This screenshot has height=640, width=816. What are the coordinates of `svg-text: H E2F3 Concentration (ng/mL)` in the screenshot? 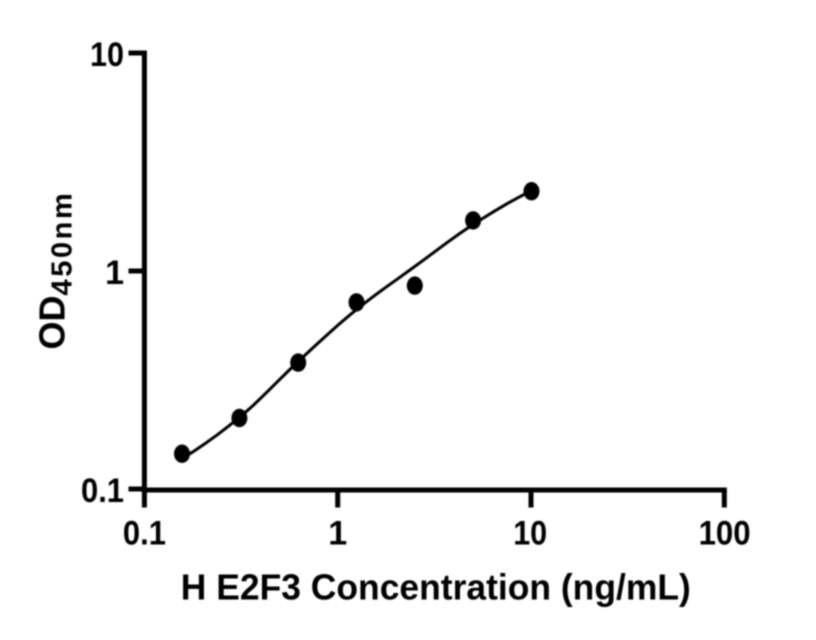 It's located at (436, 587).